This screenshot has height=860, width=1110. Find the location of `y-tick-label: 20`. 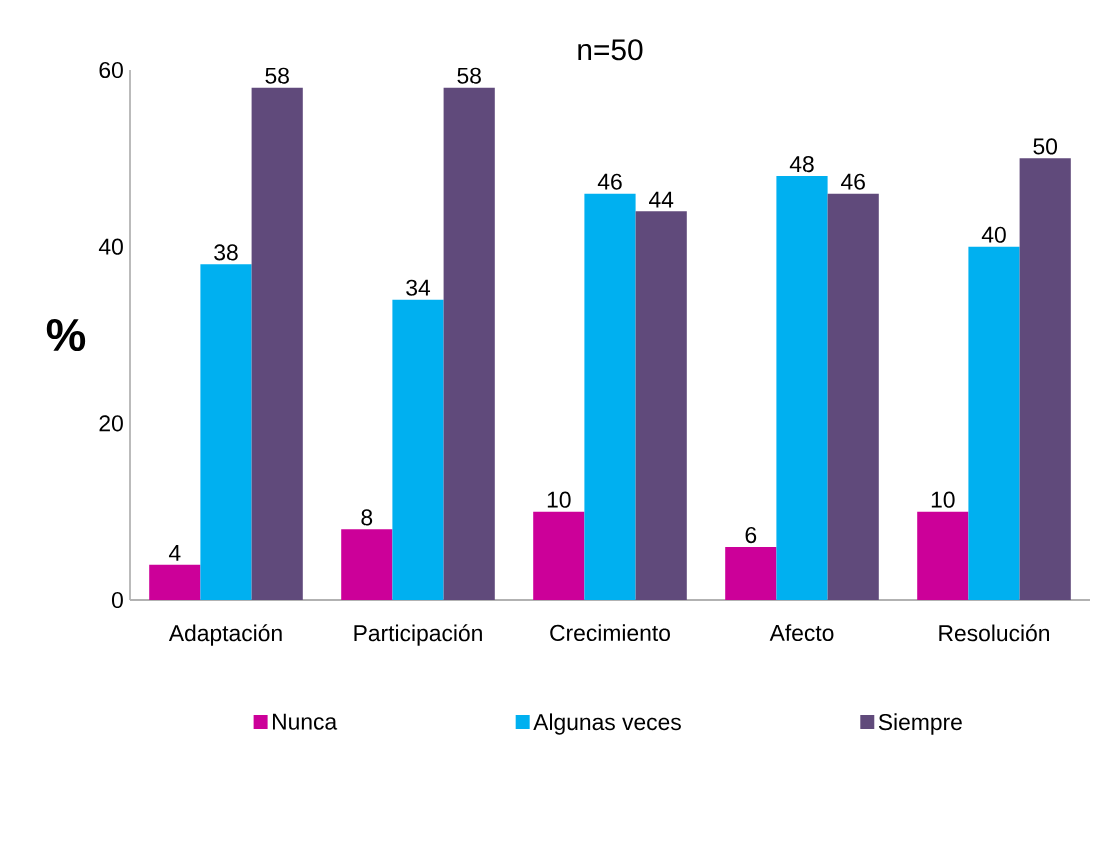

y-tick-label: 20 is located at coordinates (111, 423).